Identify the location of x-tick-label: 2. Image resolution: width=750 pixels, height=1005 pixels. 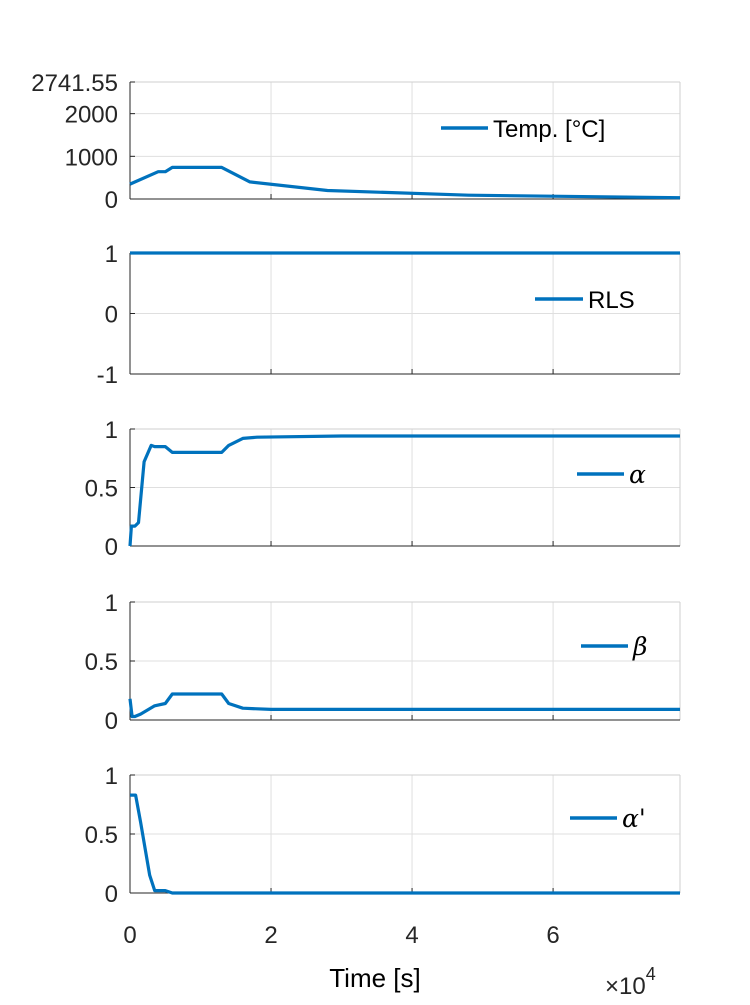
(270, 935).